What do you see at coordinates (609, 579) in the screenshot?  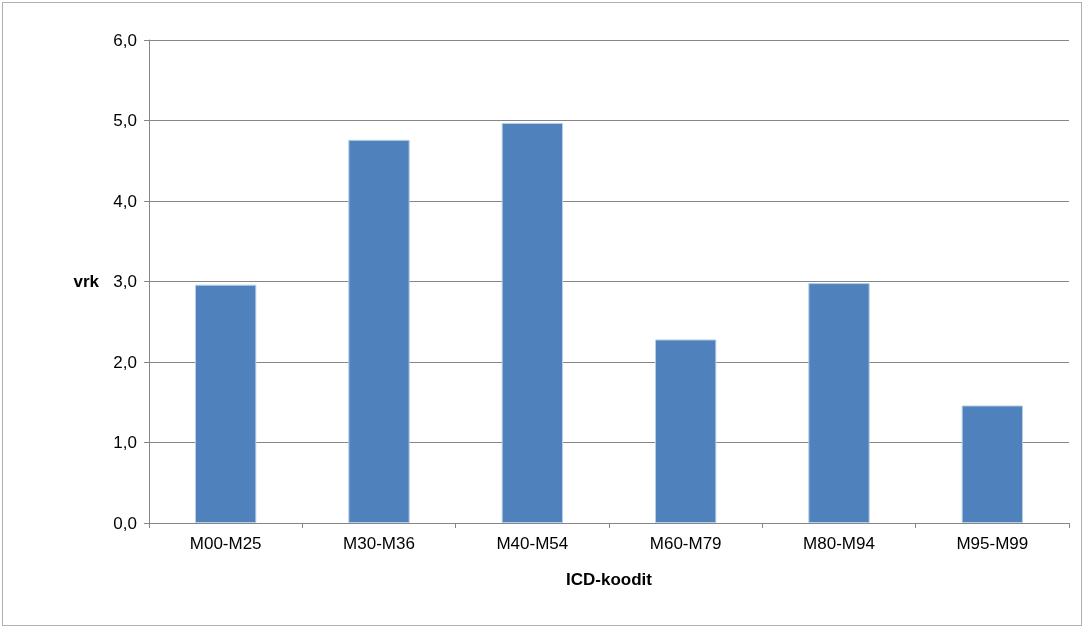 I see `x-axis-title: ICD-koodit` at bounding box center [609, 579].